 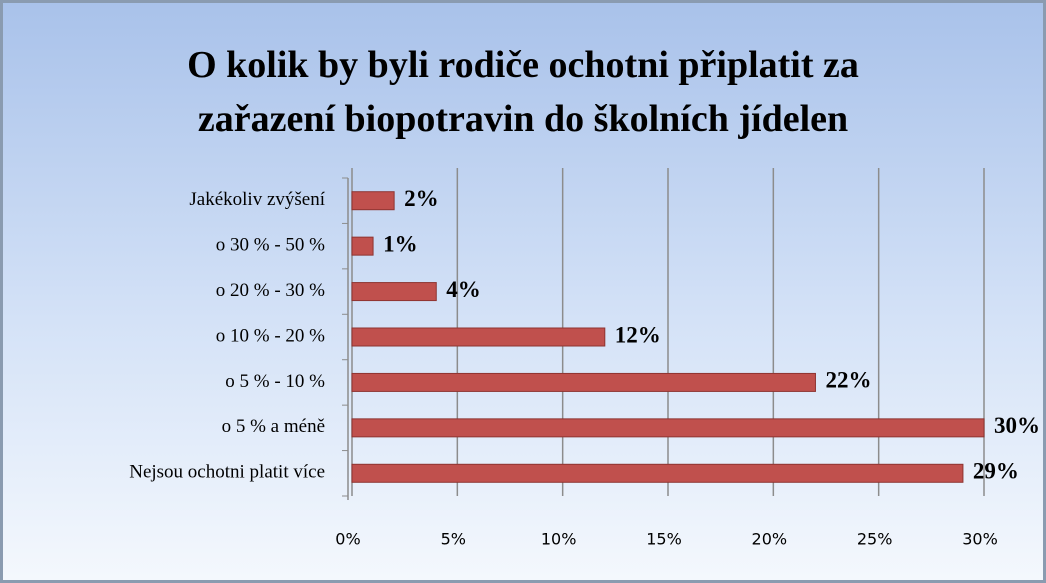 What do you see at coordinates (270, 290) in the screenshot?
I see `y-tick-label: o 20 % - 30 %` at bounding box center [270, 290].